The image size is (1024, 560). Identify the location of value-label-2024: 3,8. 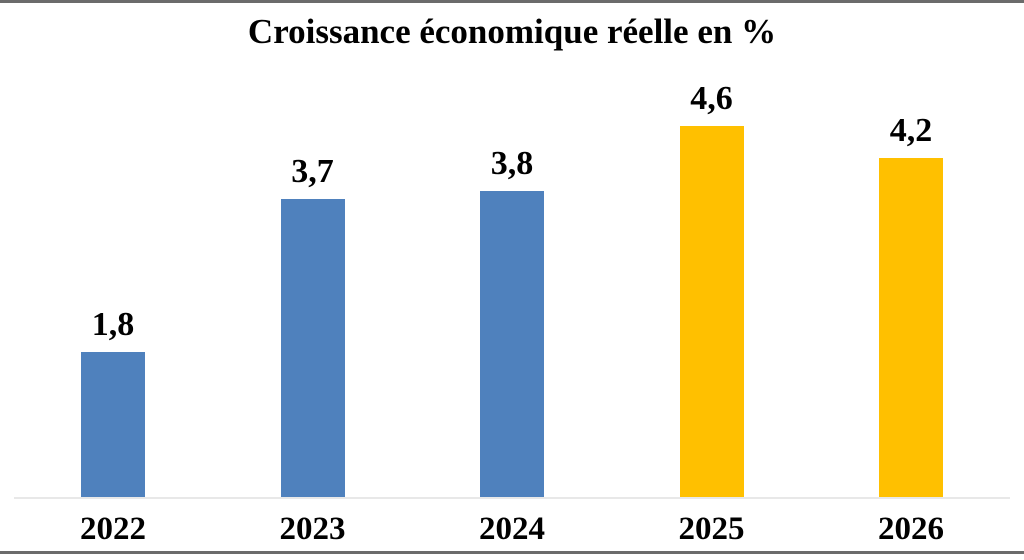
(512, 163).